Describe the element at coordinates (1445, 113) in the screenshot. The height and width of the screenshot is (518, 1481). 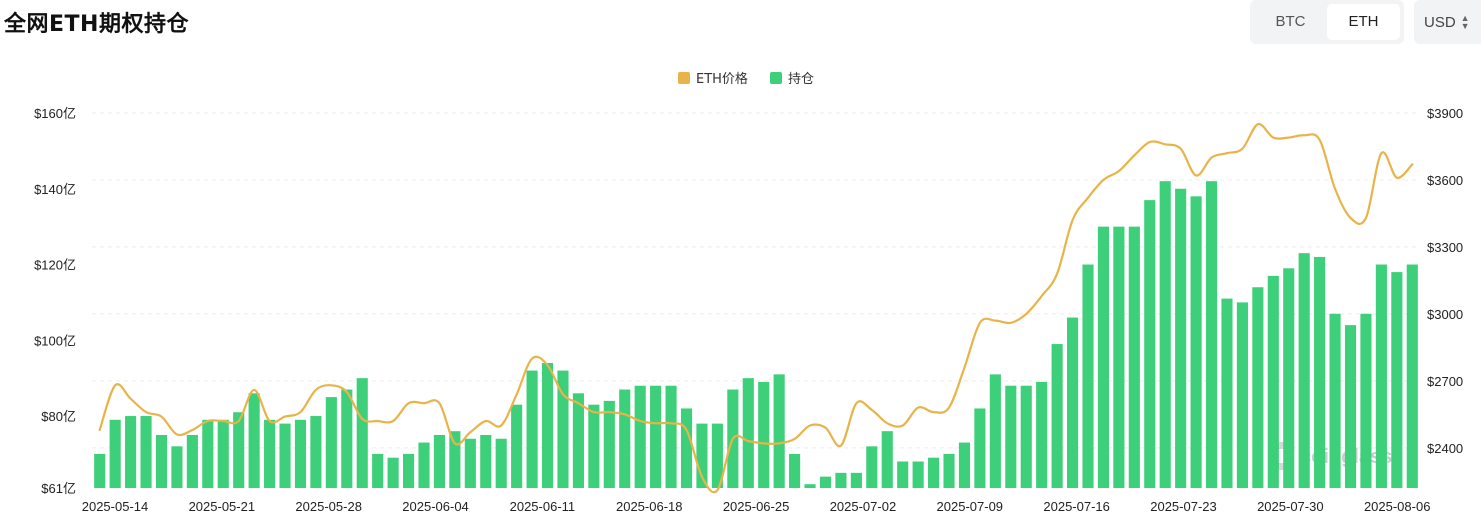
I see `right-axis-label: $3900` at that location.